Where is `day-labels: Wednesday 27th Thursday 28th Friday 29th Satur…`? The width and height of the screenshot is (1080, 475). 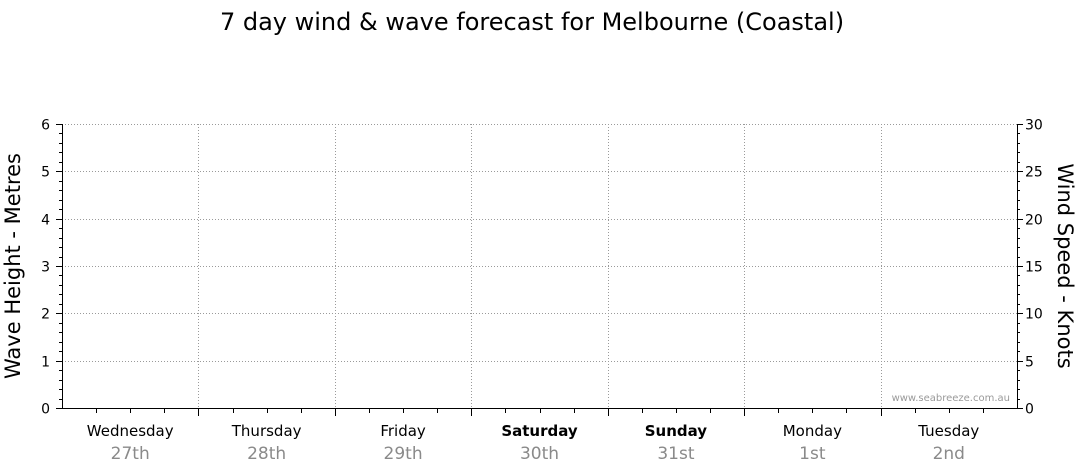
day-labels: Wednesday 27th Thursday 28th Friday 29th Satur… is located at coordinates (533, 443).